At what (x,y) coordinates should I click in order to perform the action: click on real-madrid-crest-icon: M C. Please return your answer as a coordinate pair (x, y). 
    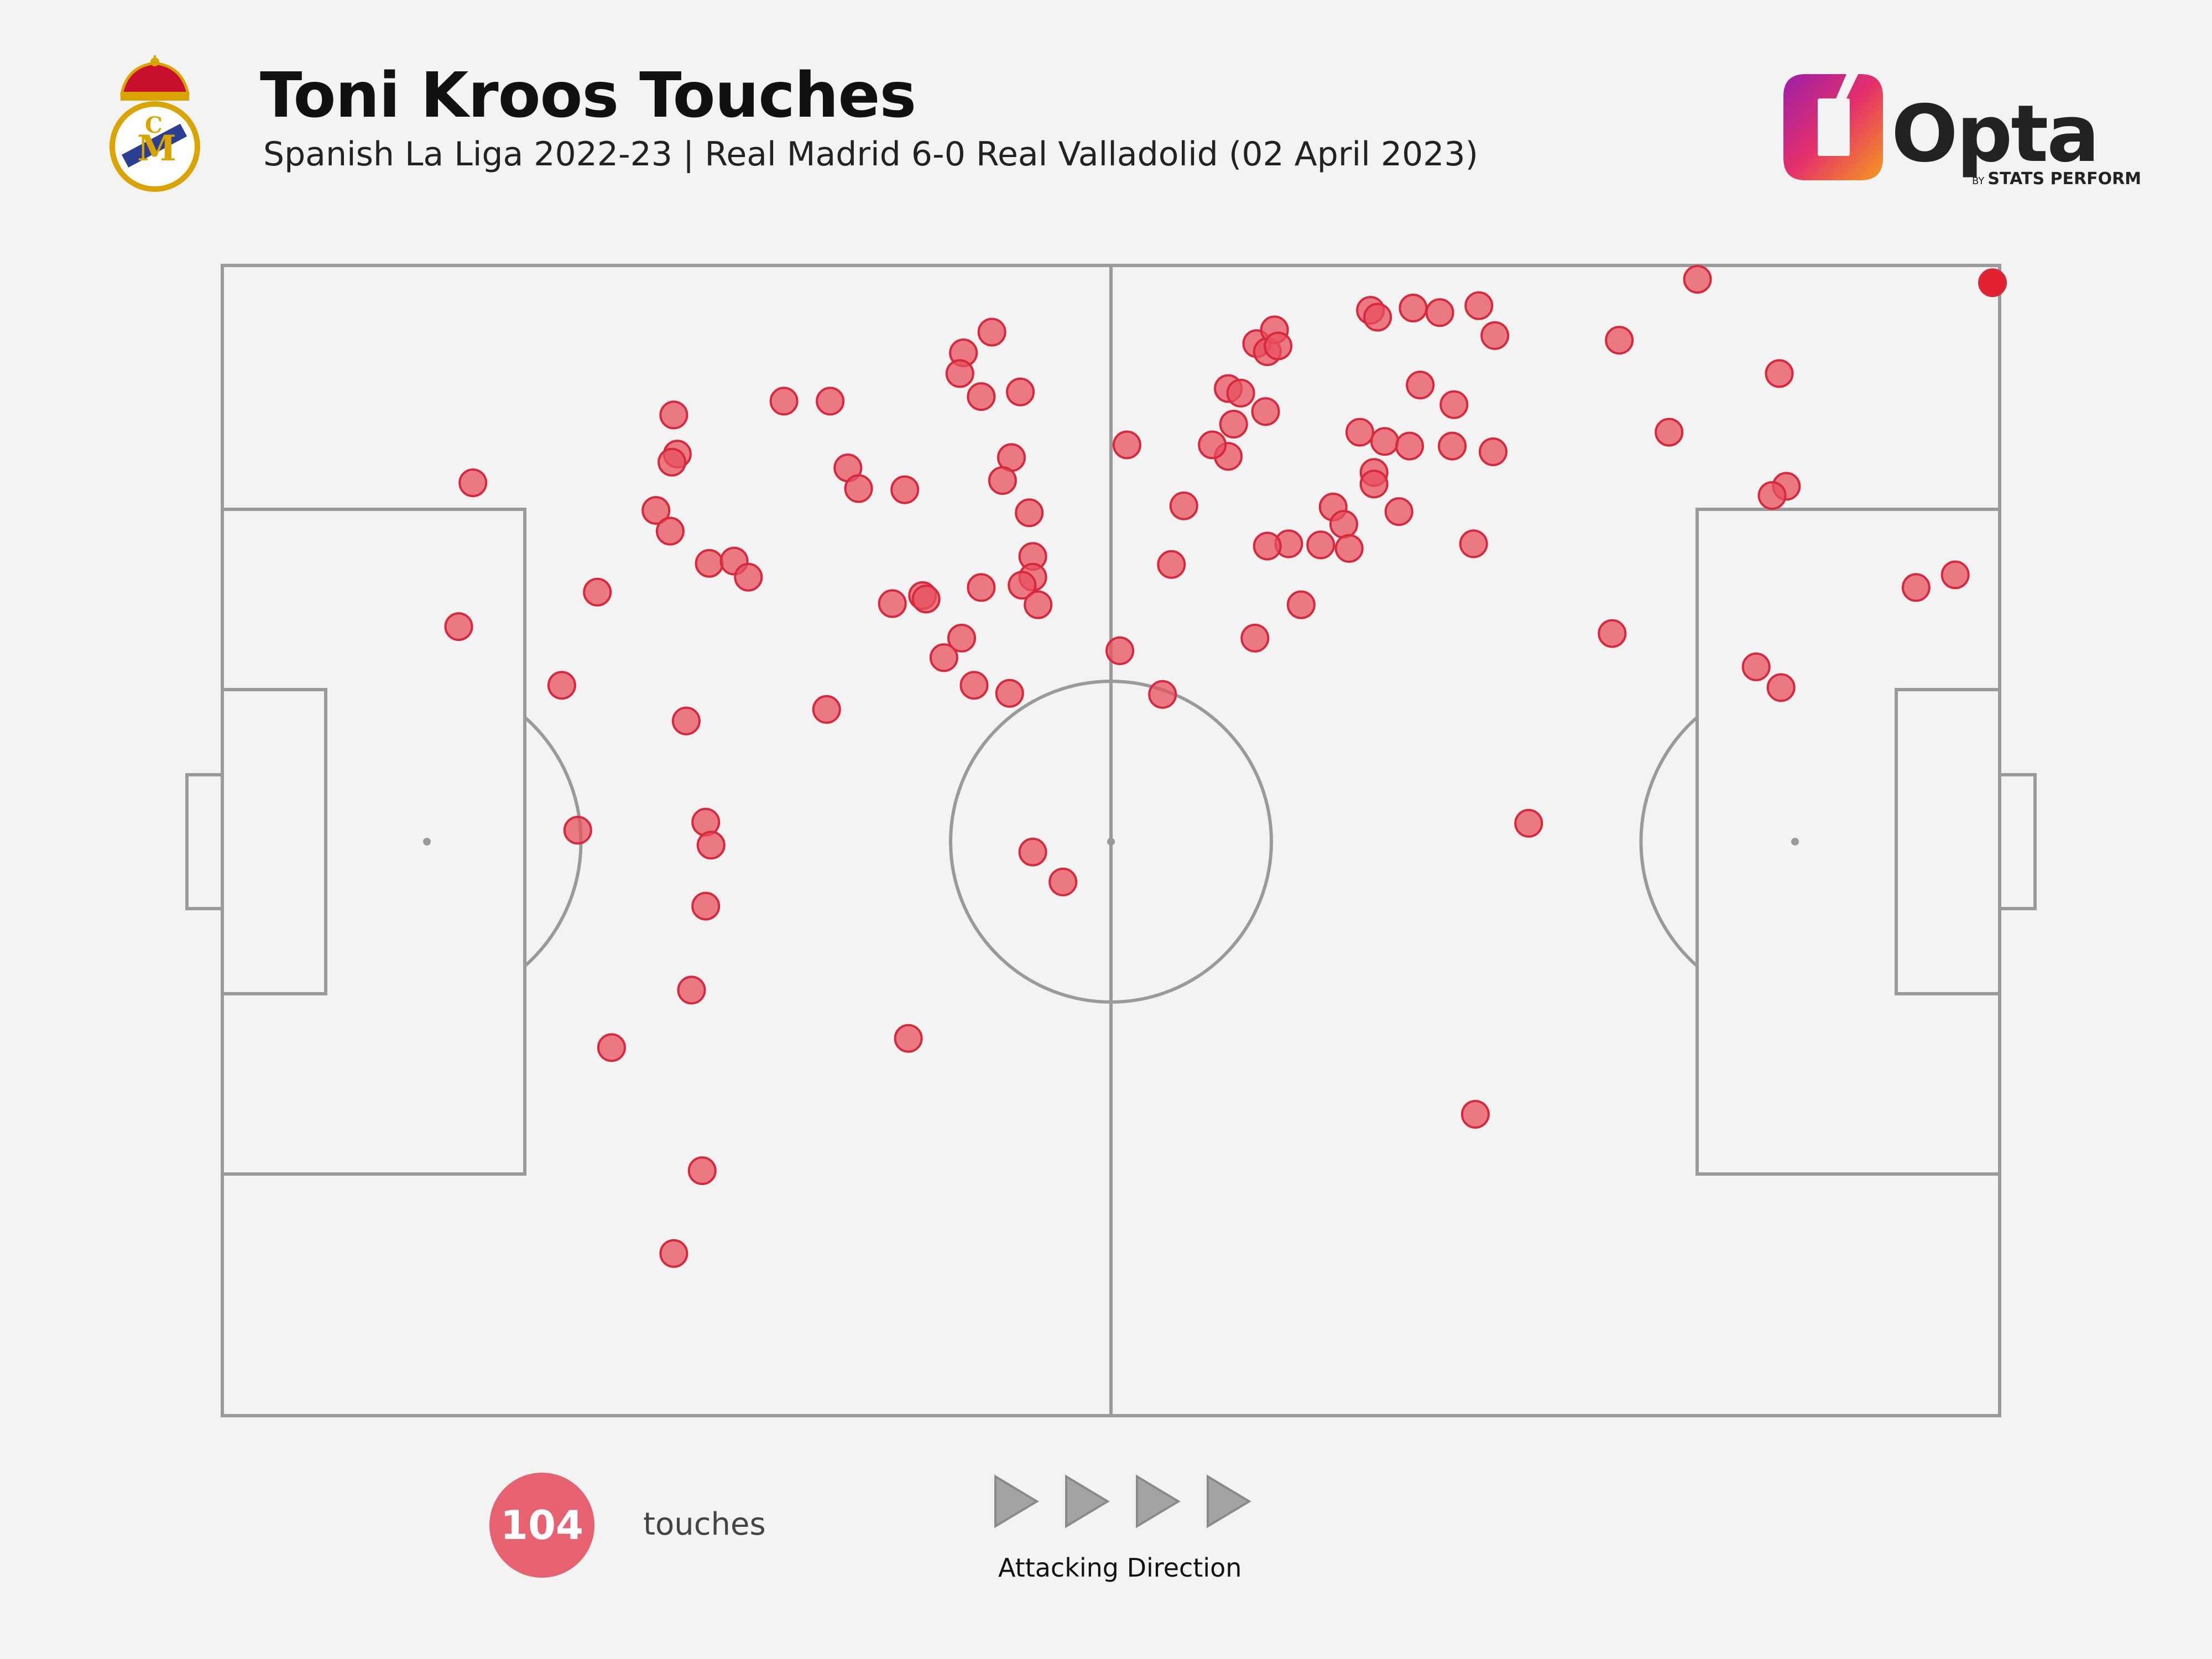
    Looking at the image, I should click on (155, 124).